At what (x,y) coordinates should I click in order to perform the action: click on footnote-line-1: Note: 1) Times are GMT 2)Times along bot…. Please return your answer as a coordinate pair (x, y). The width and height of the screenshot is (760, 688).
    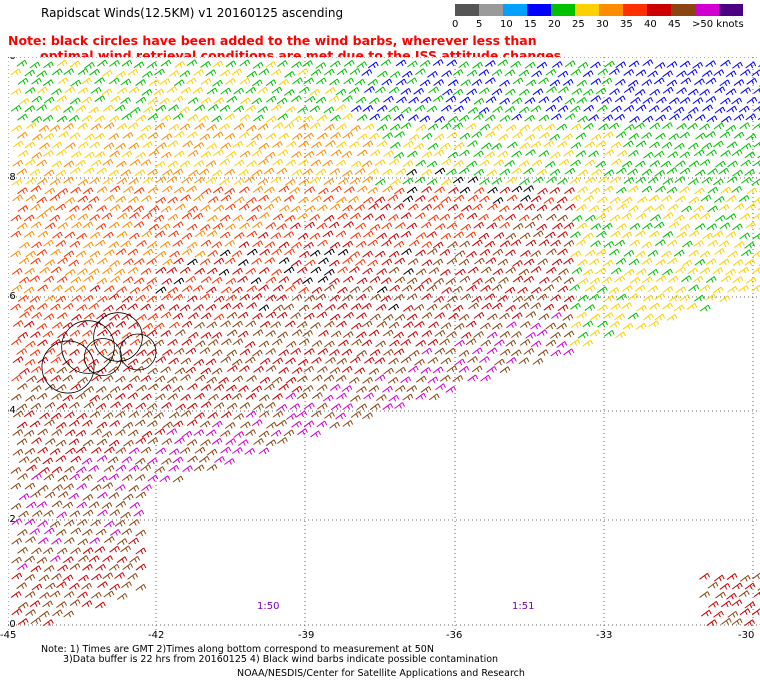
    Looking at the image, I should click on (237, 649).